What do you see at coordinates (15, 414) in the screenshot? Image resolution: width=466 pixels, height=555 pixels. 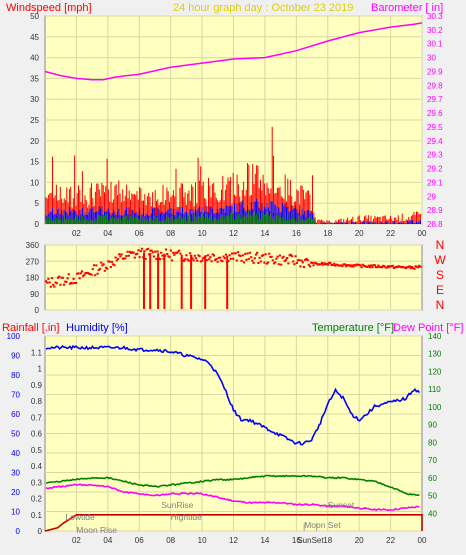 I see `humidity-tick-label: 60` at bounding box center [15, 414].